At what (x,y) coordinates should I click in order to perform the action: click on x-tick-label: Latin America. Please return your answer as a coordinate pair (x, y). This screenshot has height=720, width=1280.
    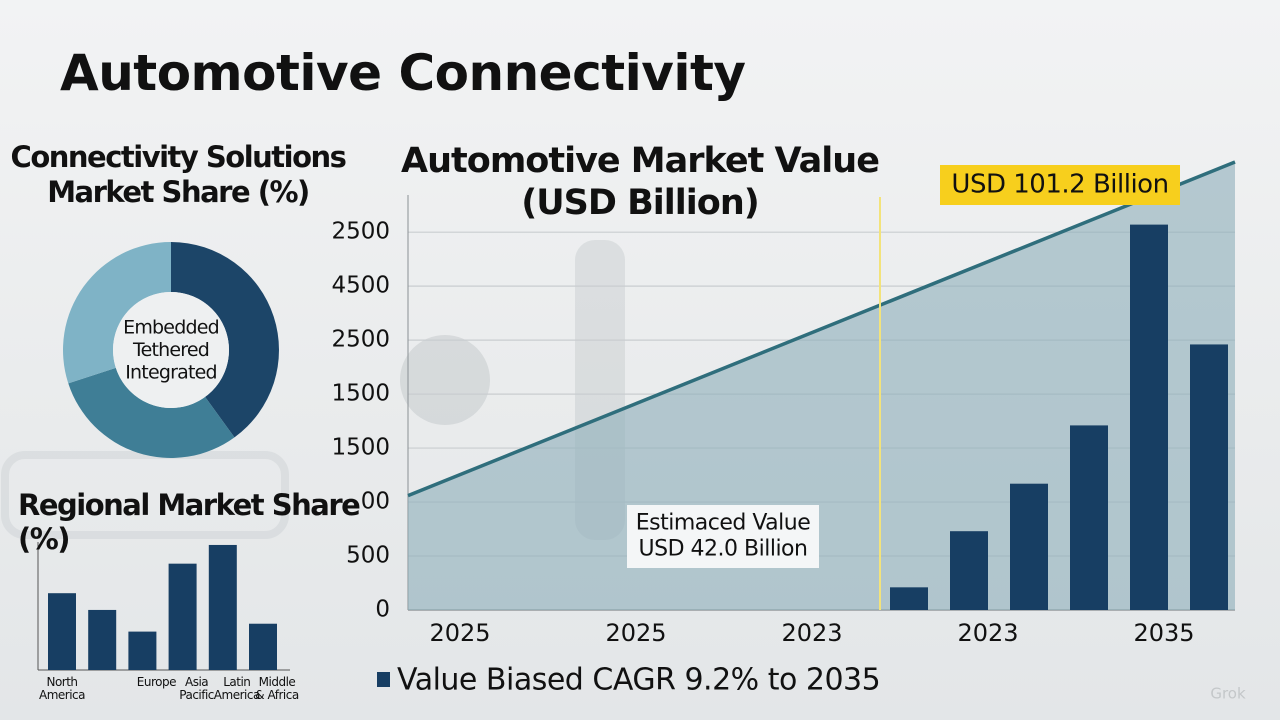
    Looking at the image, I should click on (237, 688).